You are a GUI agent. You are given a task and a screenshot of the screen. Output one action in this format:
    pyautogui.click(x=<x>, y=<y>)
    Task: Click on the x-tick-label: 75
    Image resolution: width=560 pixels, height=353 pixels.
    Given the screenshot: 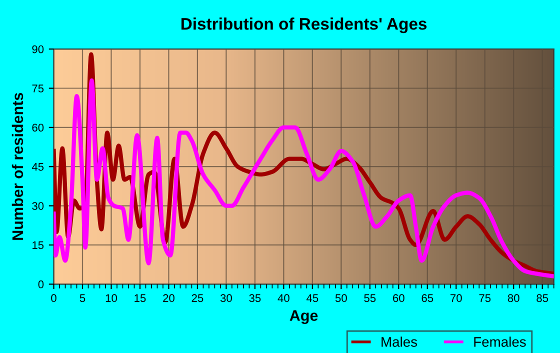 What is the action you would take?
    pyautogui.click(x=485, y=298)
    